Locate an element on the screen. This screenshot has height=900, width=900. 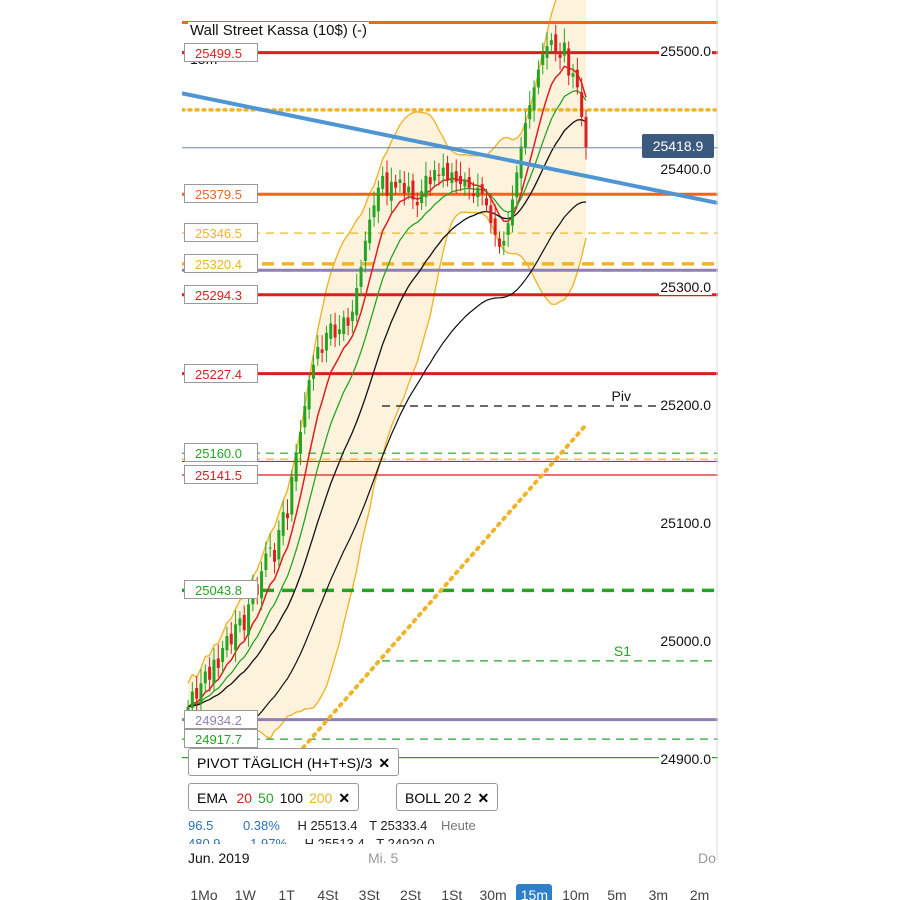
tab-5m: 5m is located at coordinates (617, 893).